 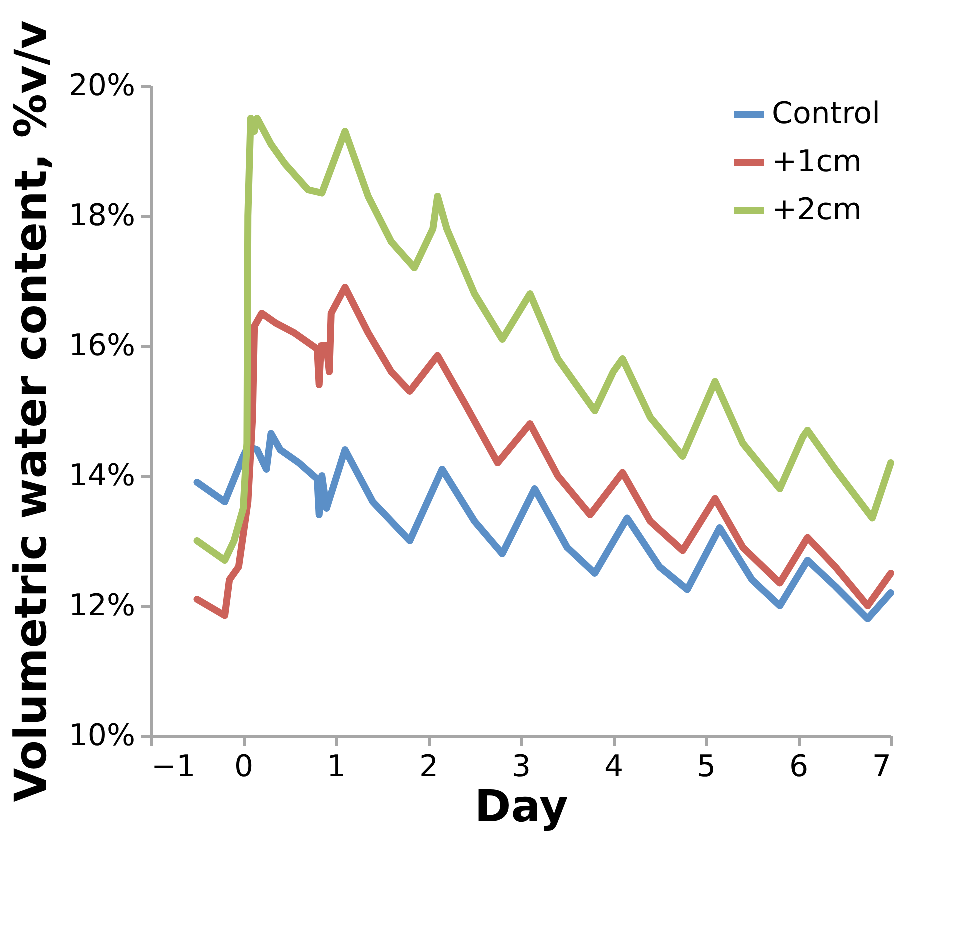 What do you see at coordinates (174, 767) in the screenshot?
I see `x-tick-label: −1` at bounding box center [174, 767].